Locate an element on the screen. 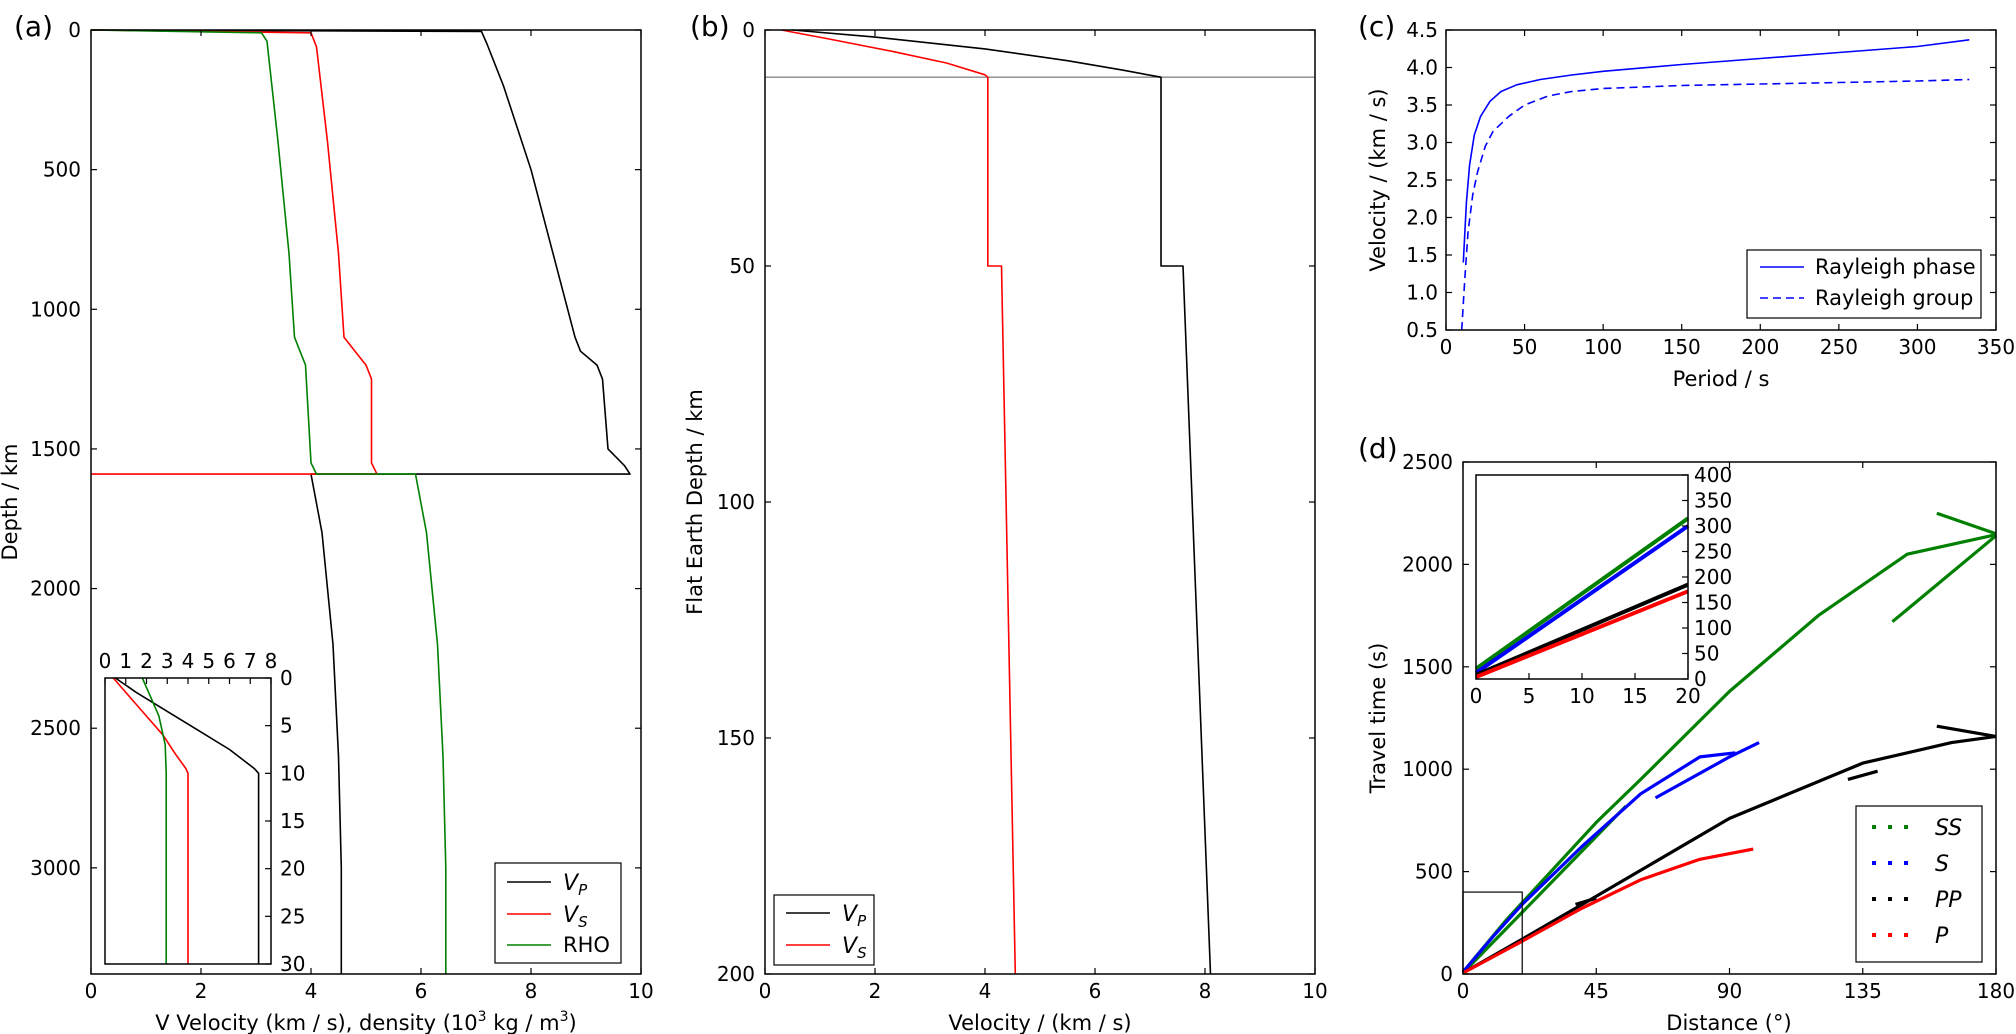 Image resolution: width=2016 pixels, height=1034 pixels. panel-b-xtick-label: 4 is located at coordinates (985, 991).